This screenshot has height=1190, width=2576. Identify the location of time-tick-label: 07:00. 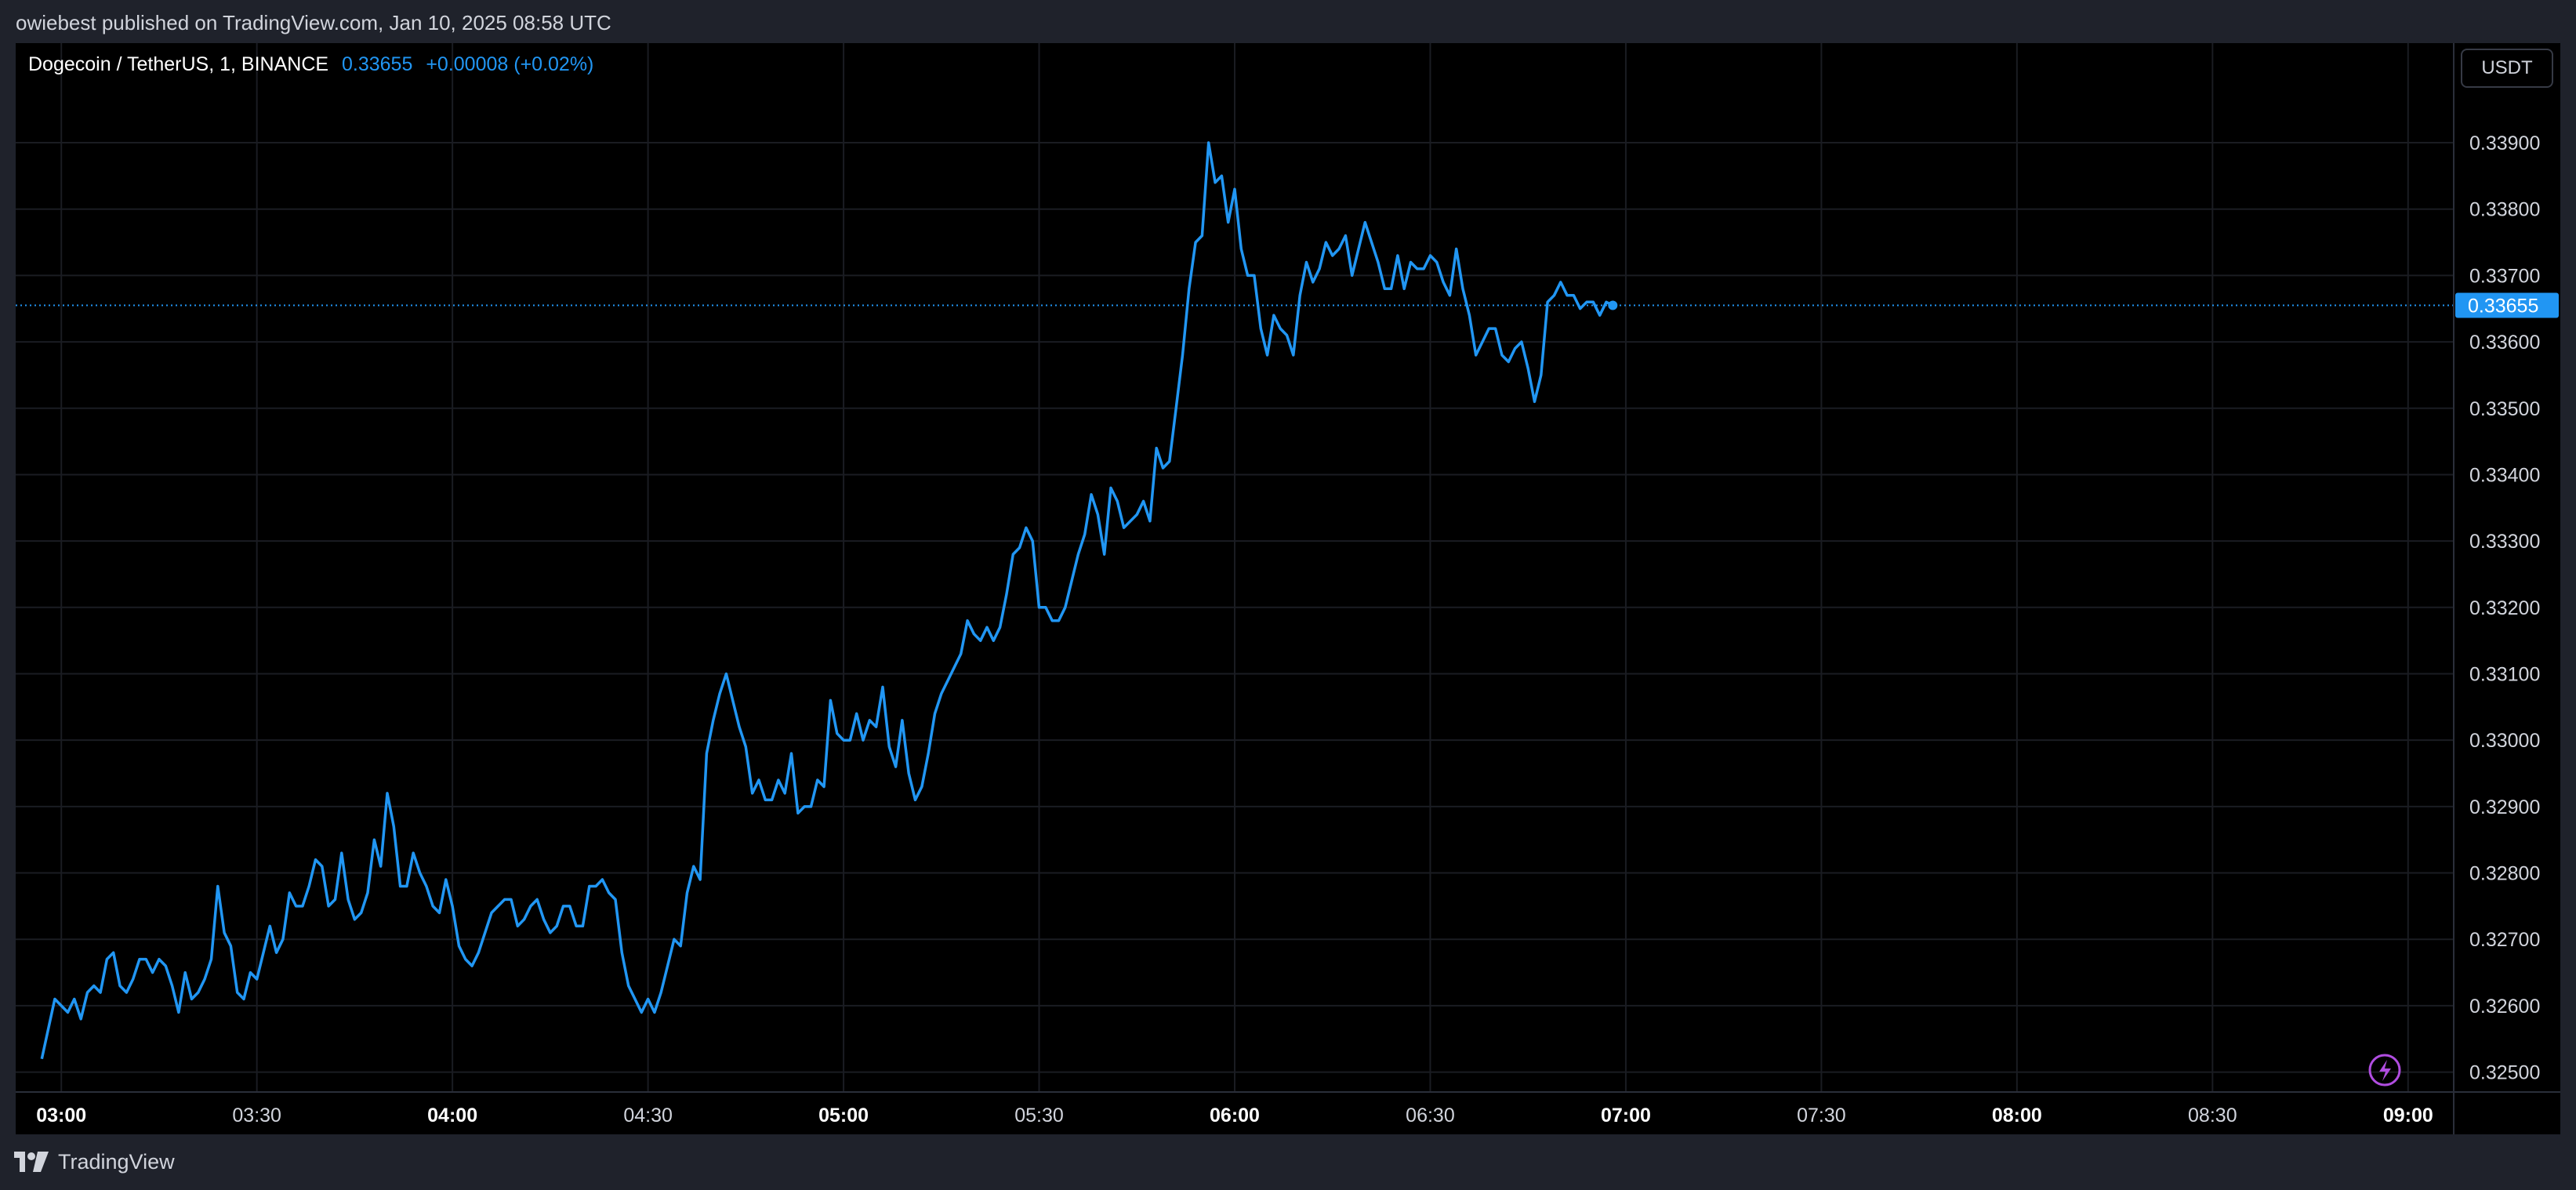
(1626, 1116).